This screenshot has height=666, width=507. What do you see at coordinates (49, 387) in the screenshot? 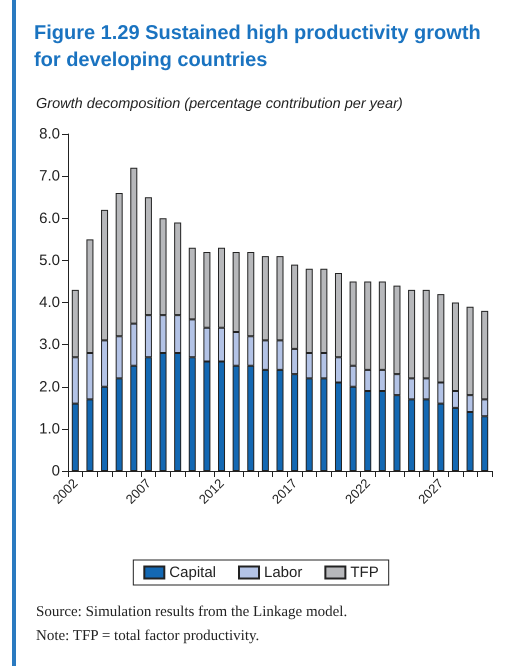
I see `y-tick-label: 2.0` at bounding box center [49, 387].